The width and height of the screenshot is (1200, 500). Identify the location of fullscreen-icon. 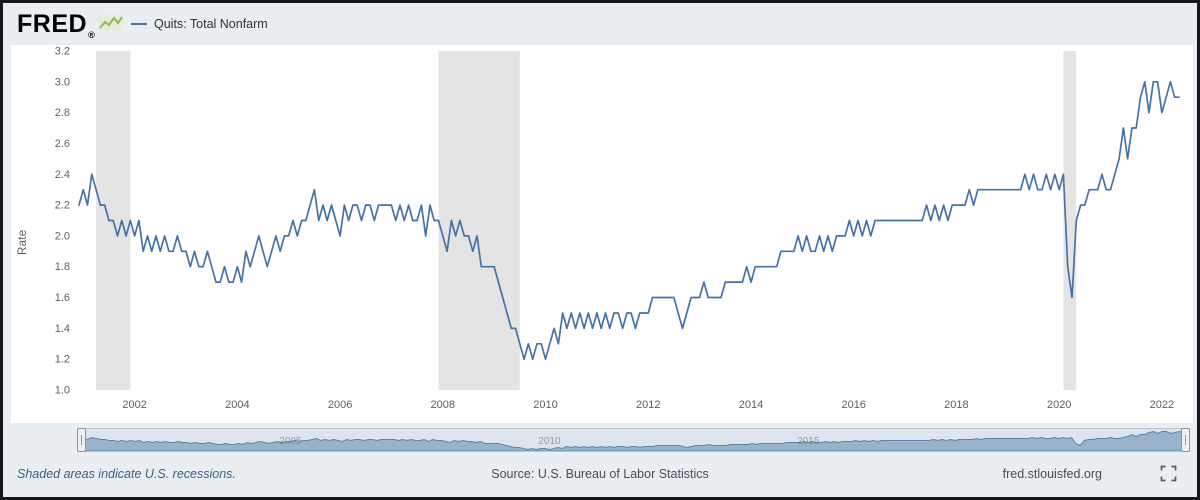
(1168, 473).